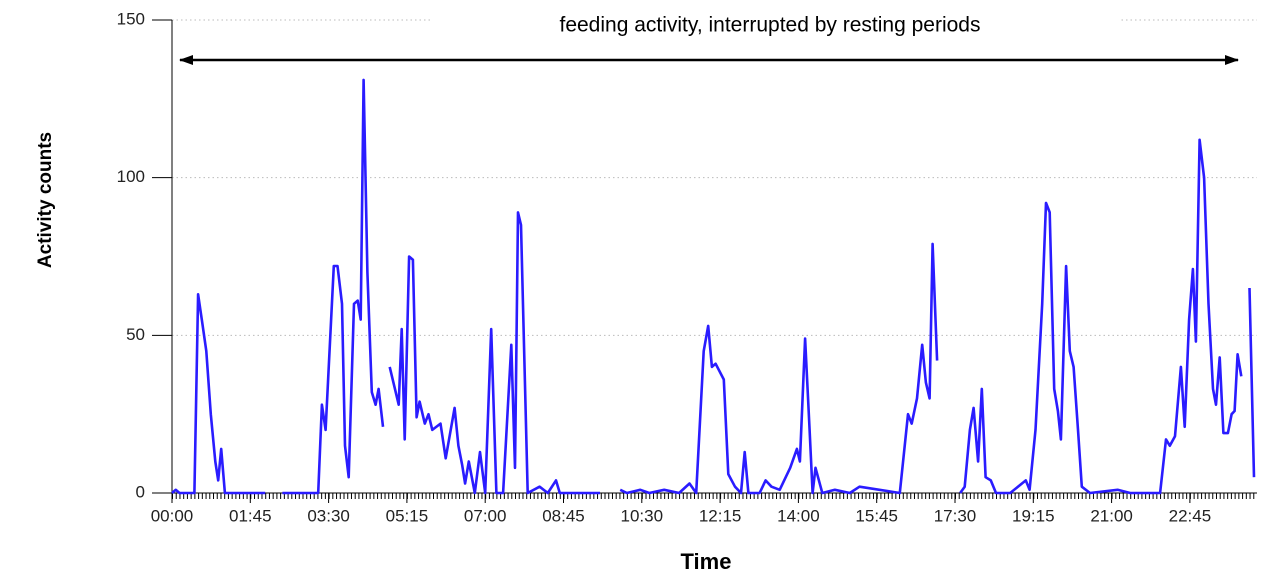 Image resolution: width=1262 pixels, height=577 pixels. Describe the element at coordinates (172, 515) in the screenshot. I see `x-tick-label: 00:00` at that location.